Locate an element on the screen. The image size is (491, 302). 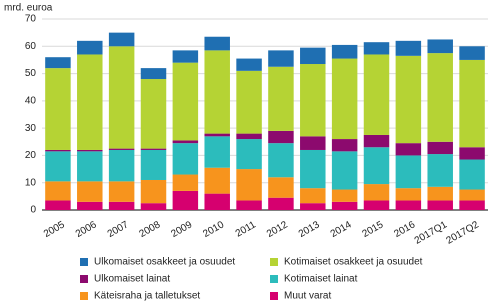
y-tick-label: 10 is located at coordinates (31, 182).